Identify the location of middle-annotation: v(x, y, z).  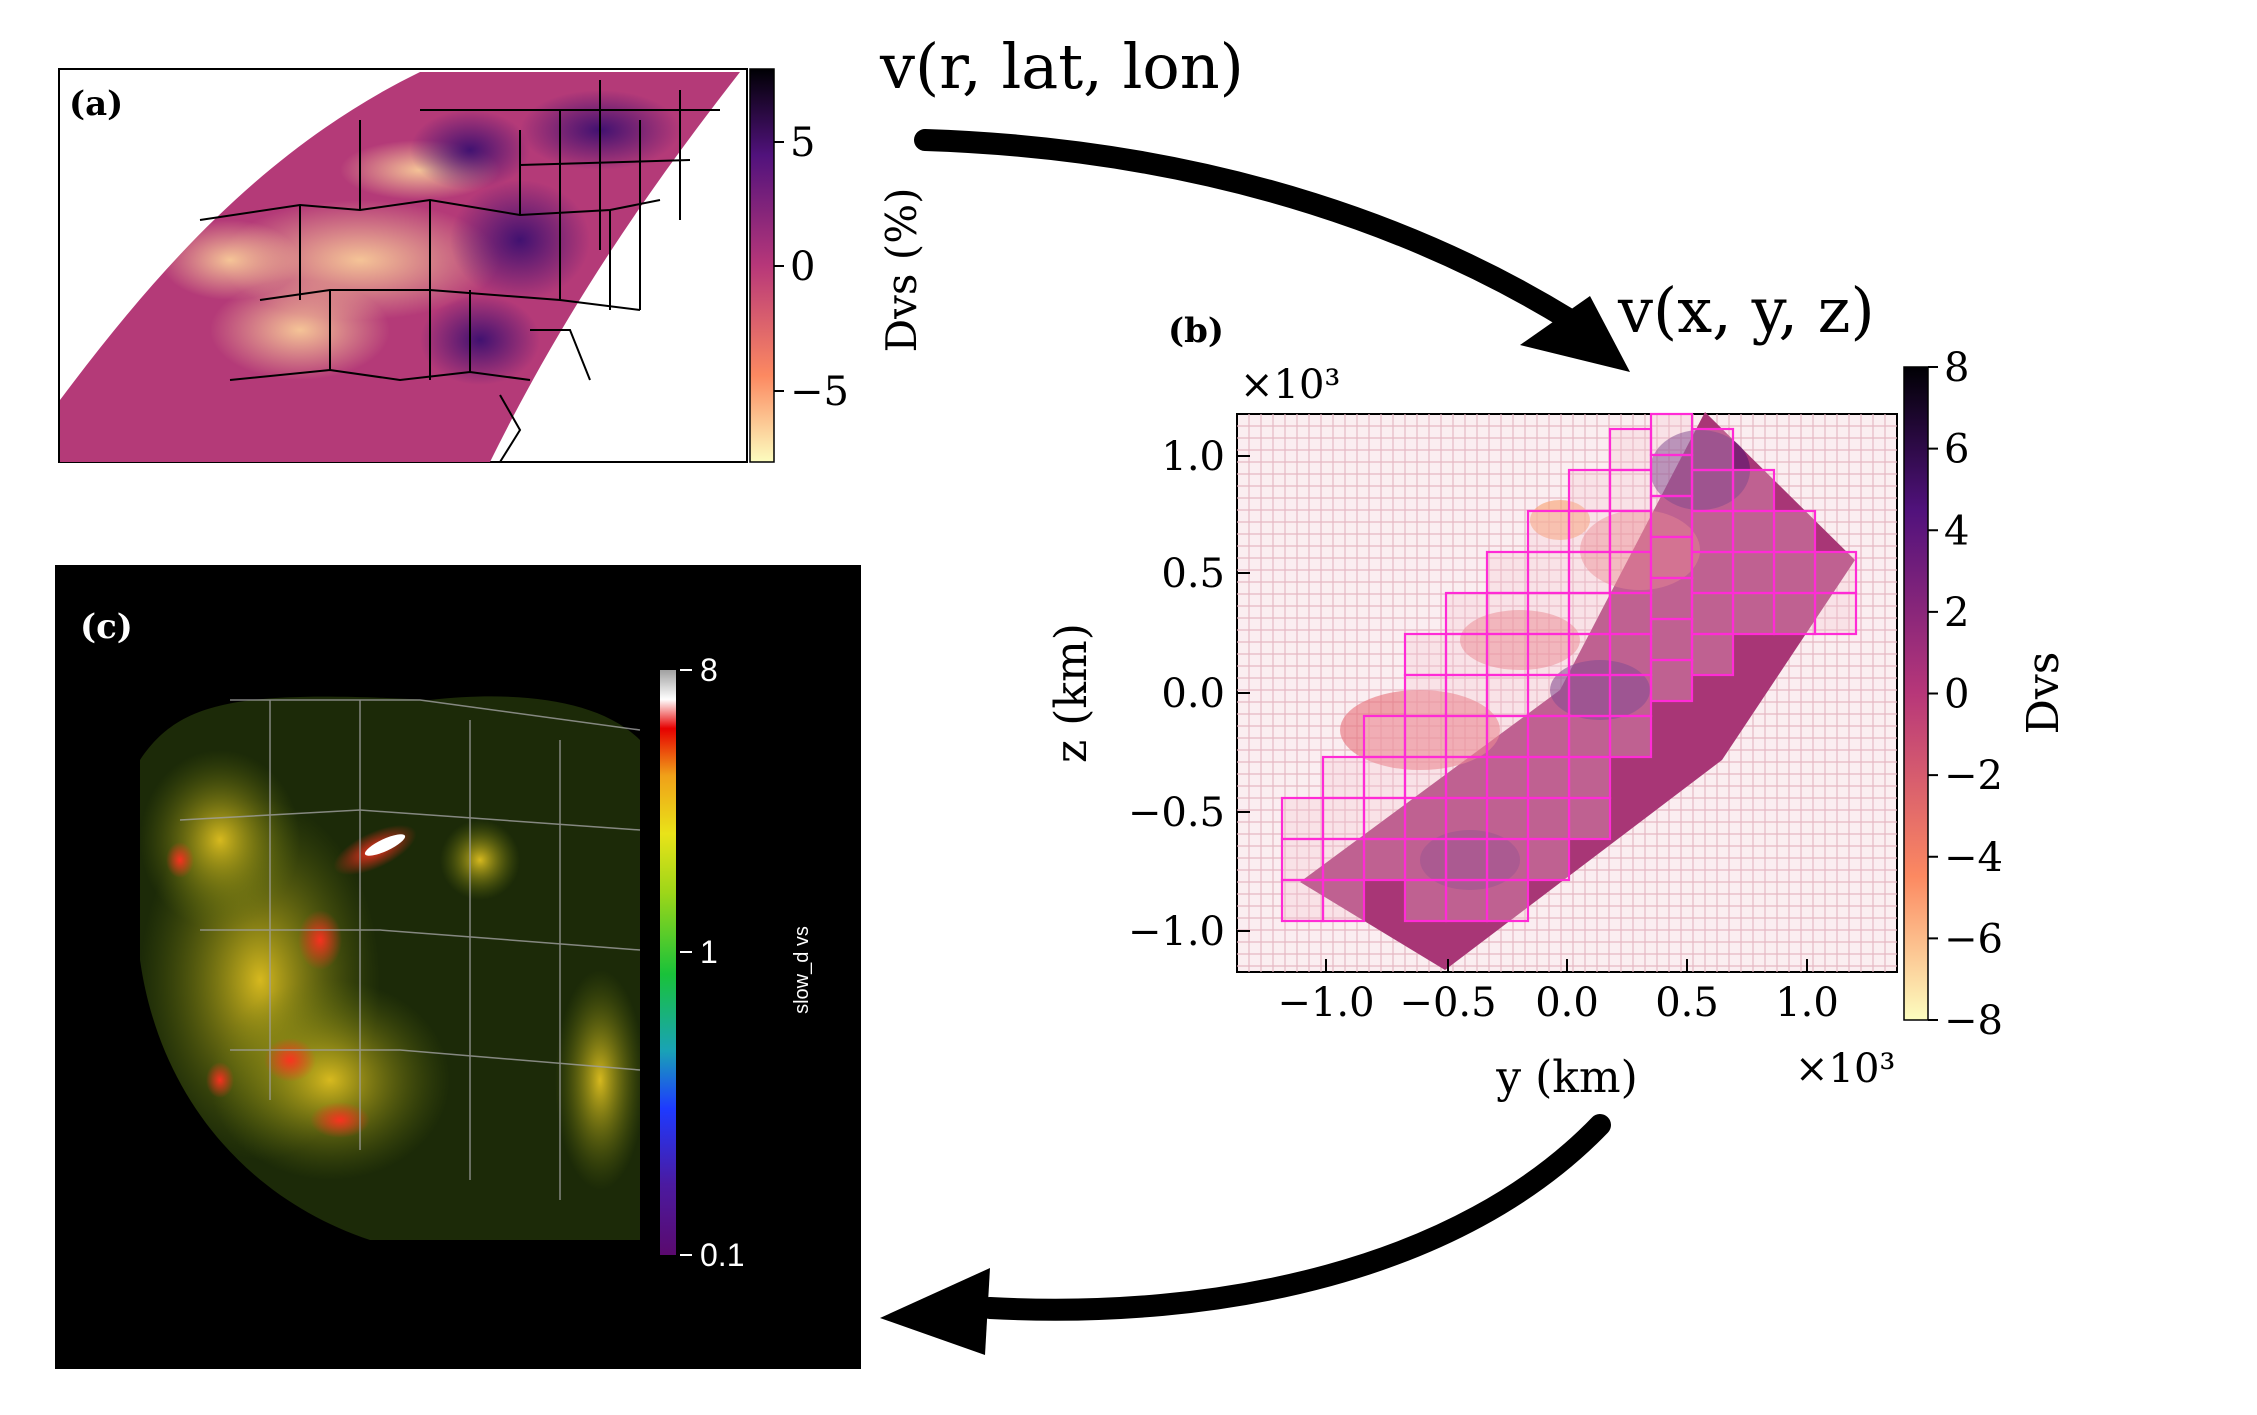
(1746, 310).